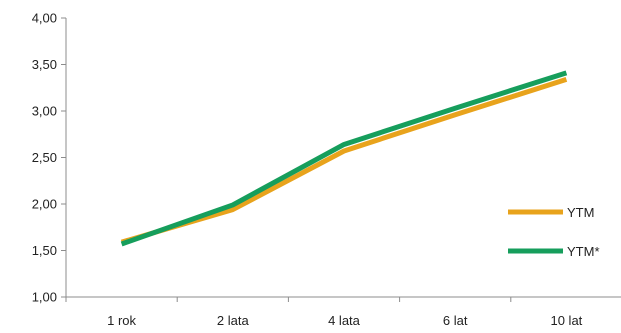  Describe the element at coordinates (44, 111) in the screenshot. I see `y-tick-label: 3,00` at that location.